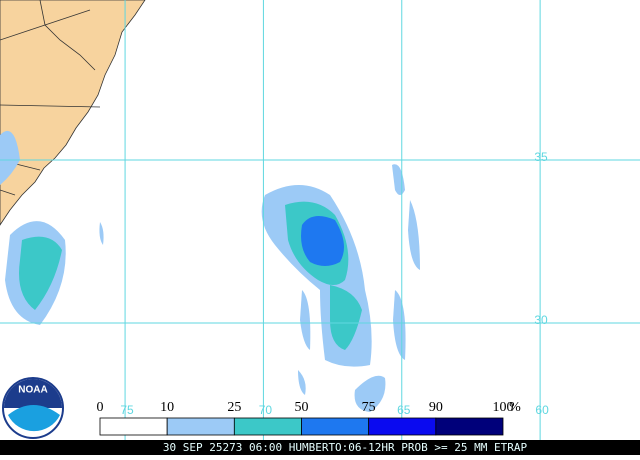 The image size is (640, 460). I want to click on lat-label: 35, so click(541, 157).